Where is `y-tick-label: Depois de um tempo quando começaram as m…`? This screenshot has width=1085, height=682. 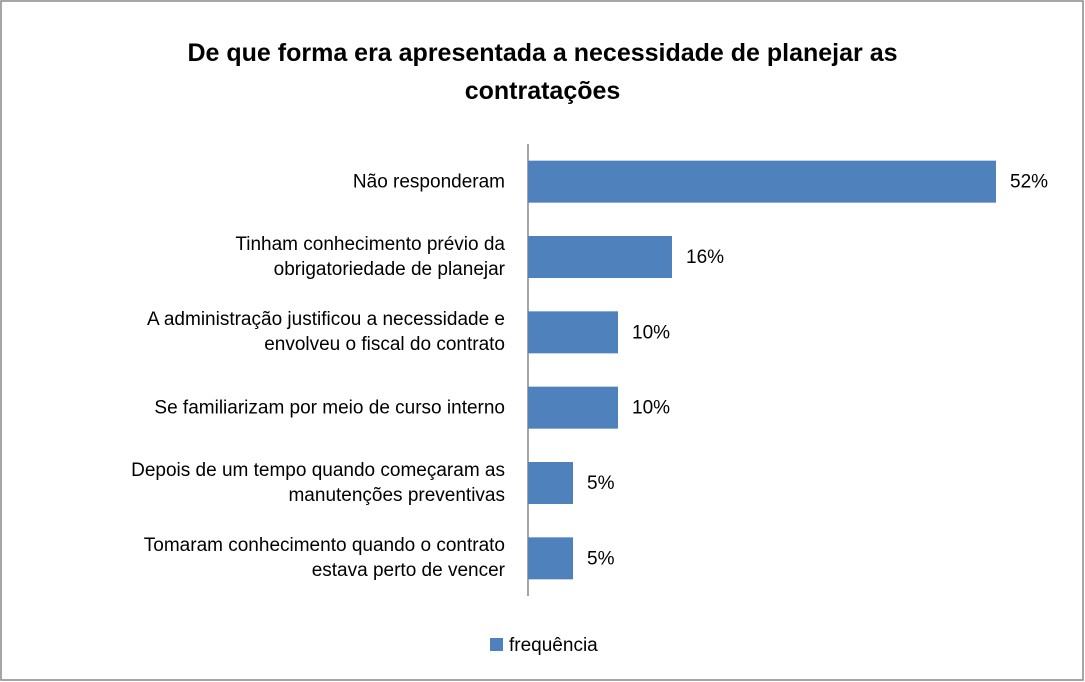
y-tick-label: Depois de um tempo quando começaram as m… is located at coordinates (318, 483).